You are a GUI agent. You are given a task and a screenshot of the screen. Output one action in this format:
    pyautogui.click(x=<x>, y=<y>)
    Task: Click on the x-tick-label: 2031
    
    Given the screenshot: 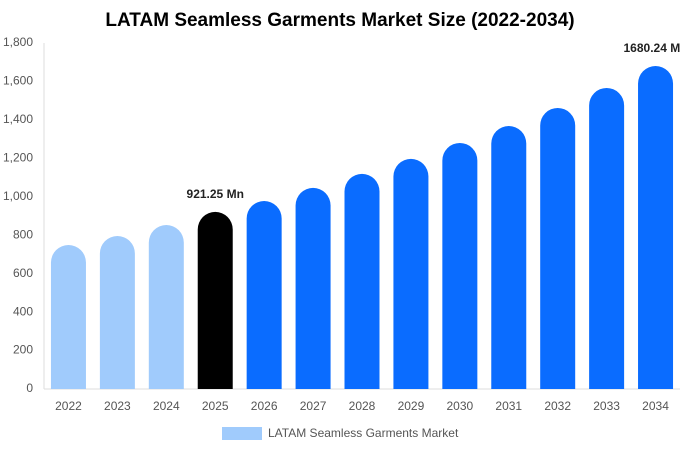 What is the action you would take?
    pyautogui.click(x=508, y=406)
    